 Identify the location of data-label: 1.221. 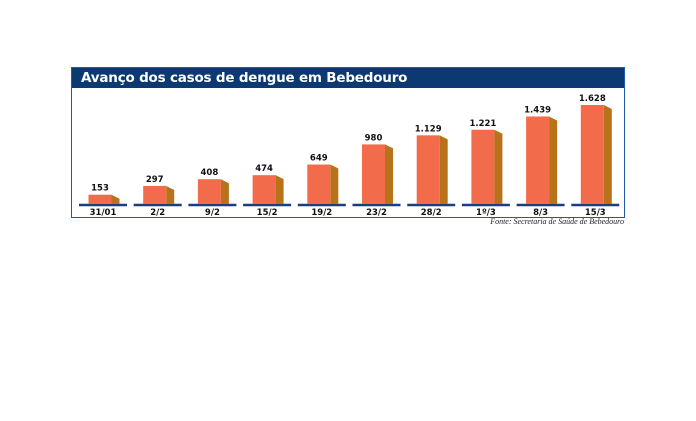
(482, 124).